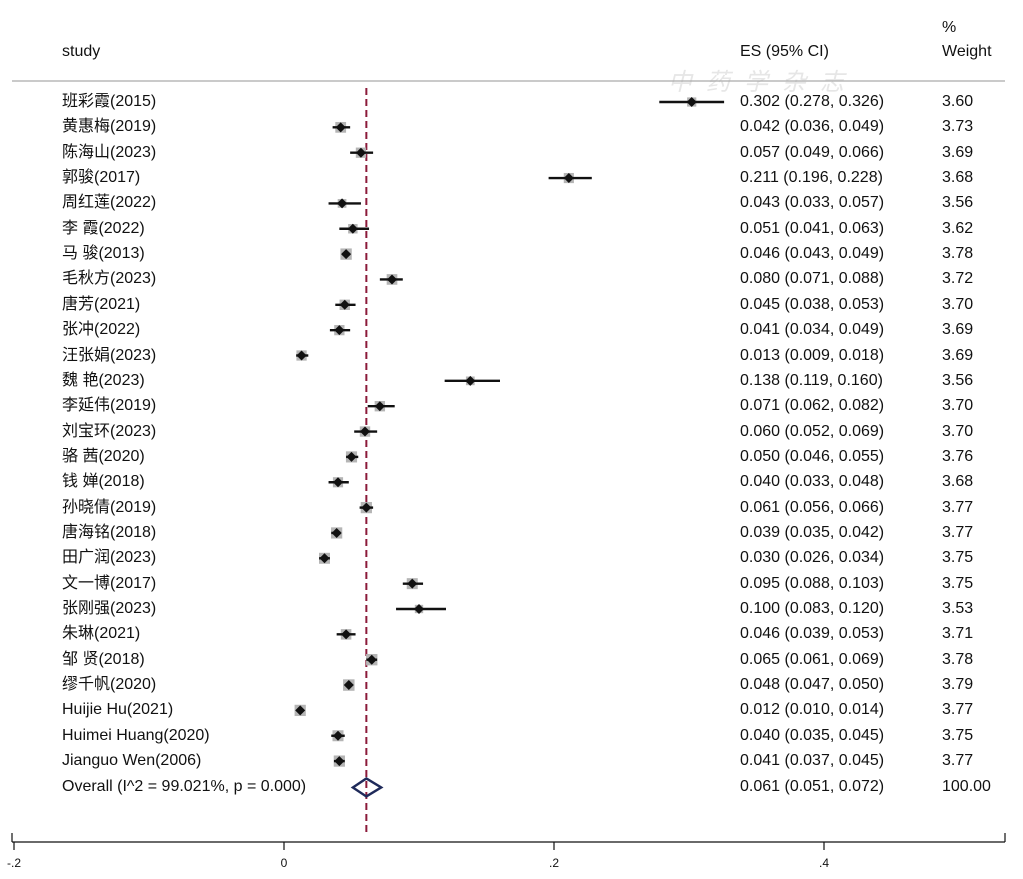 The image size is (1023, 879). Describe the element at coordinates (109, 608) in the screenshot. I see `study-label: 张刚强(2023)` at that location.